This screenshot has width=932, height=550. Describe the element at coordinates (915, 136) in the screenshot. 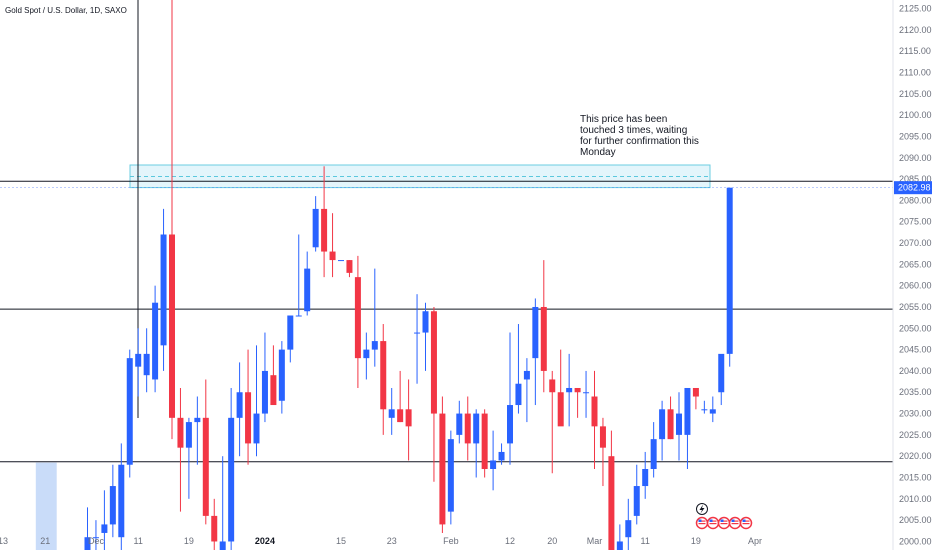

I see `price-tick-label: 2095.00` at that location.